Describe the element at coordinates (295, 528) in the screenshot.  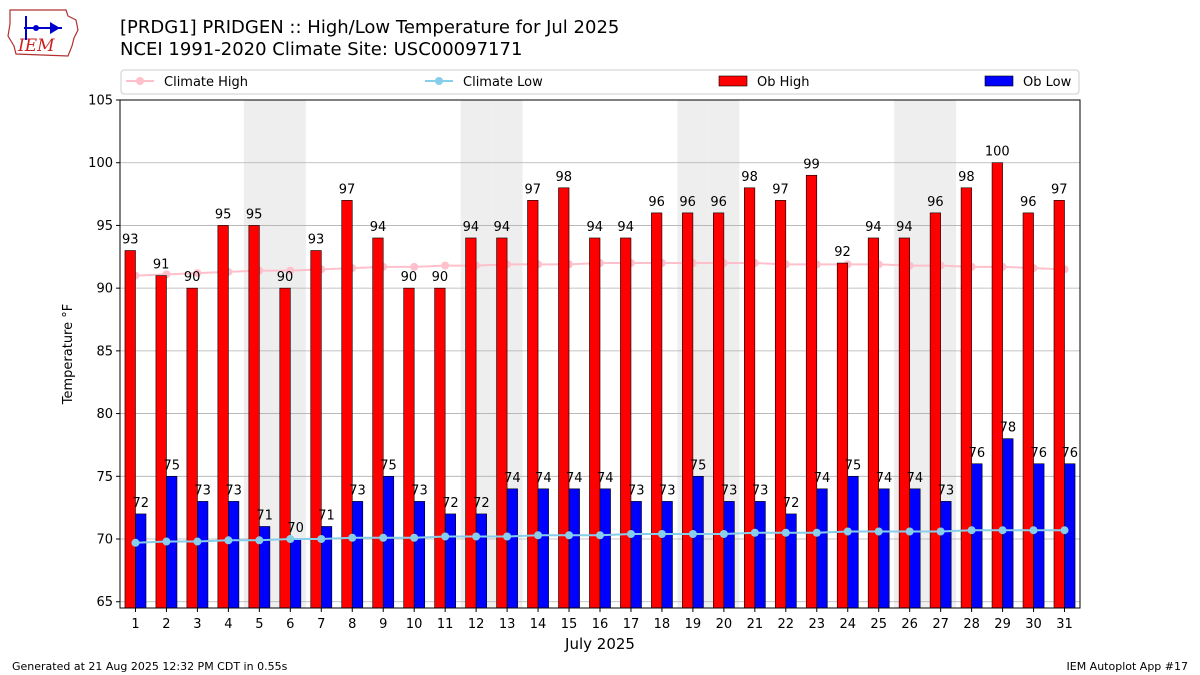
I see `ob-low-label: 70` at that location.